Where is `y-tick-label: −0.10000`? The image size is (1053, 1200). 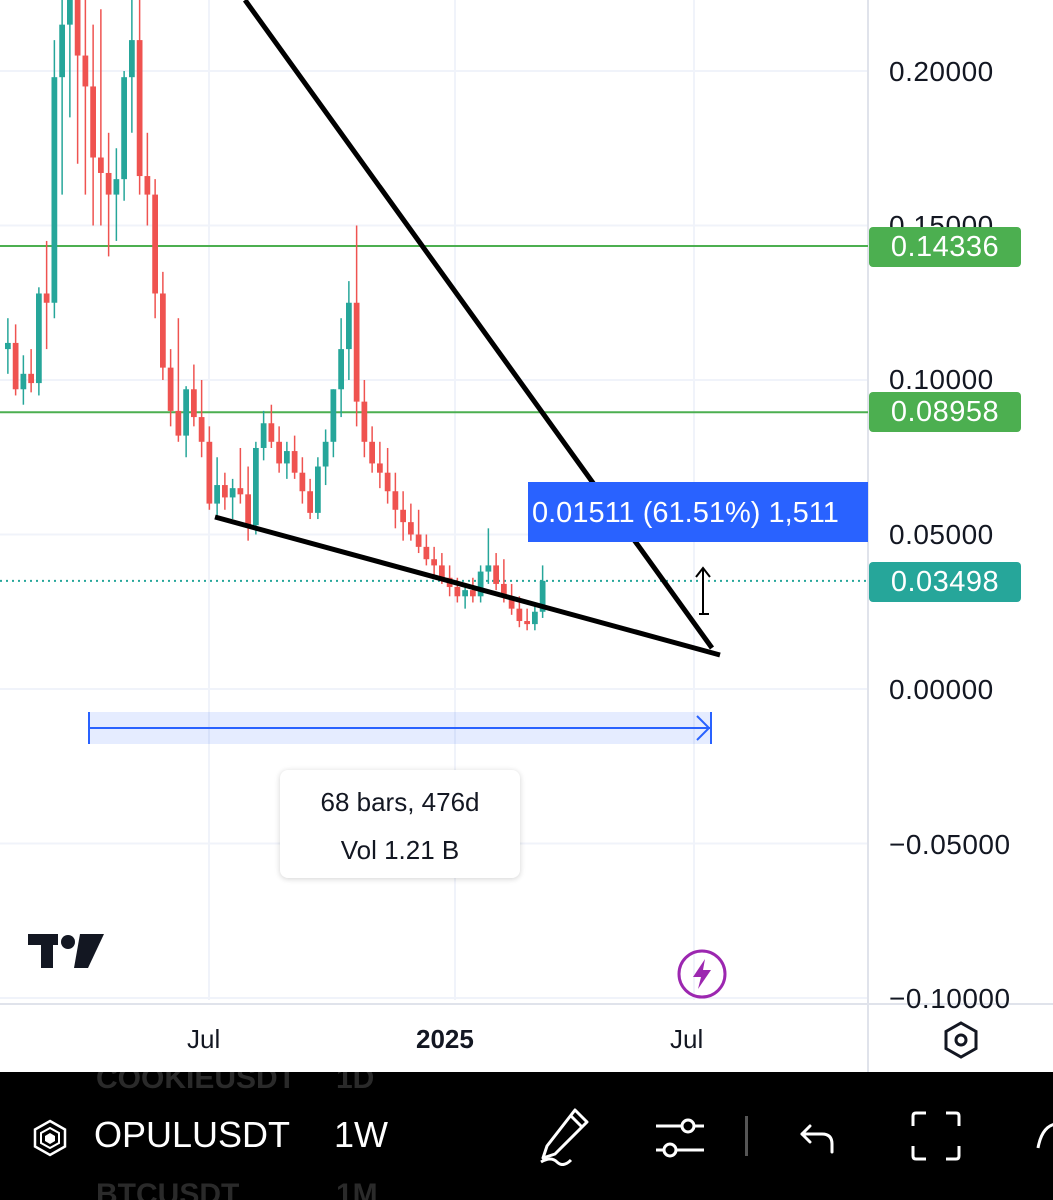
y-tick-label: −0.10000 is located at coordinates (950, 998).